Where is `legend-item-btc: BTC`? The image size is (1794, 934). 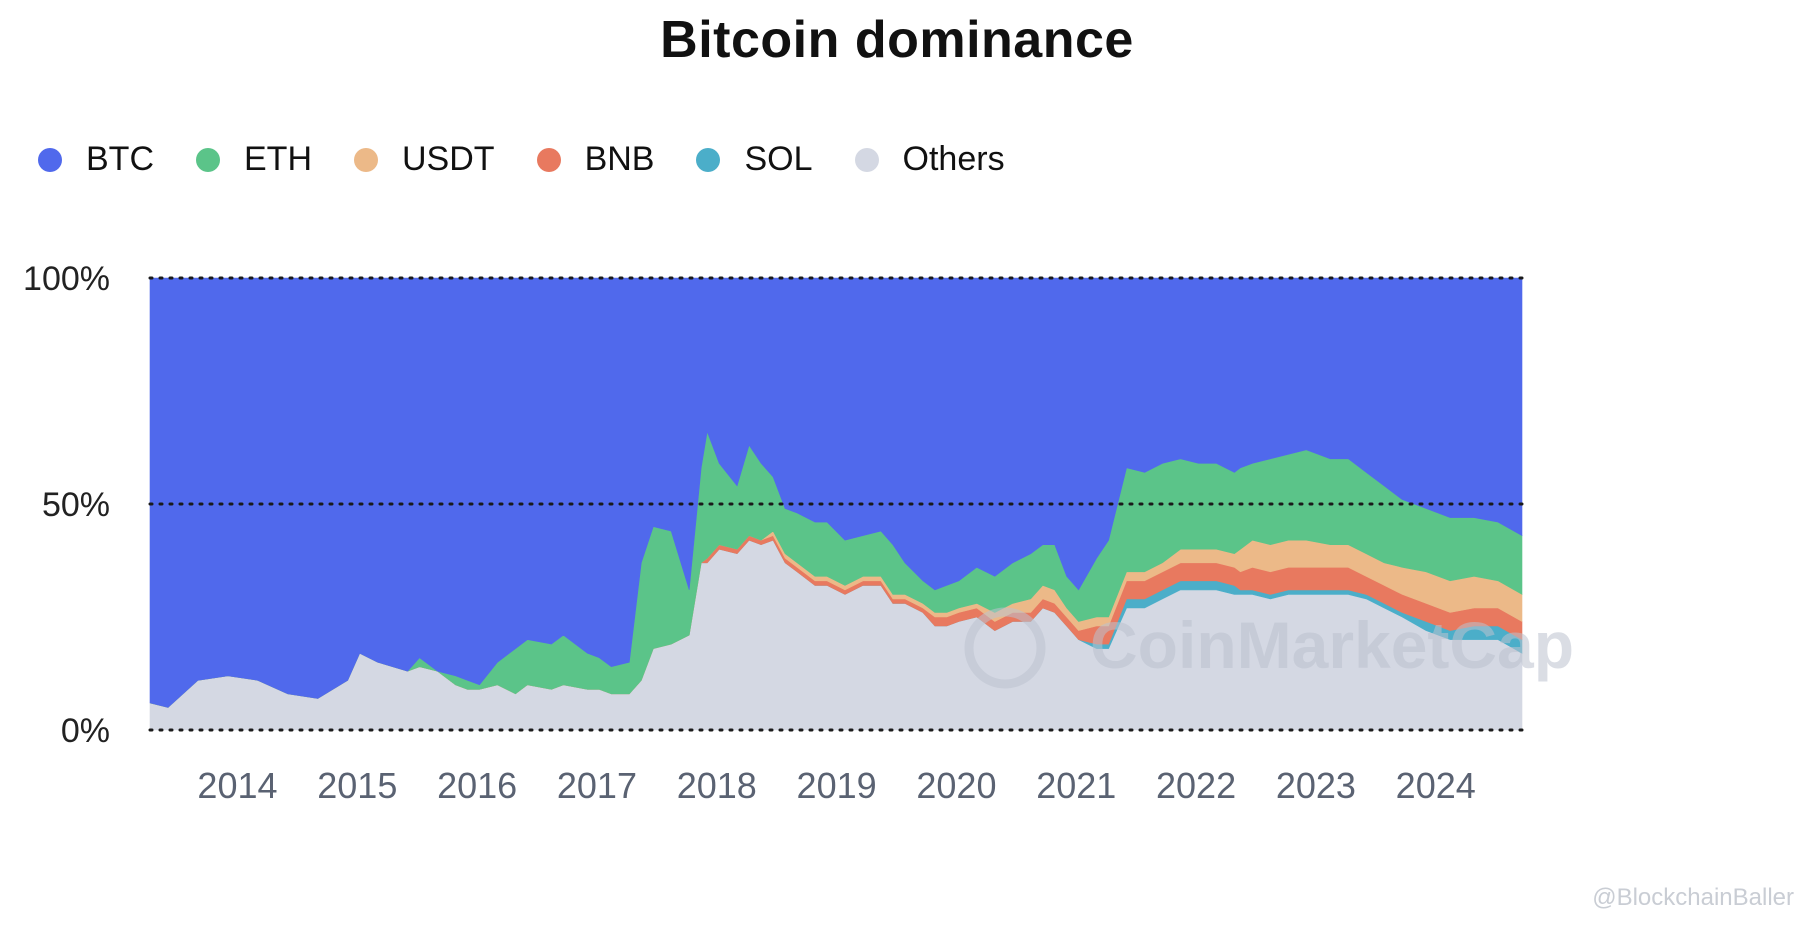 legend-item-btc: BTC is located at coordinates (96, 159).